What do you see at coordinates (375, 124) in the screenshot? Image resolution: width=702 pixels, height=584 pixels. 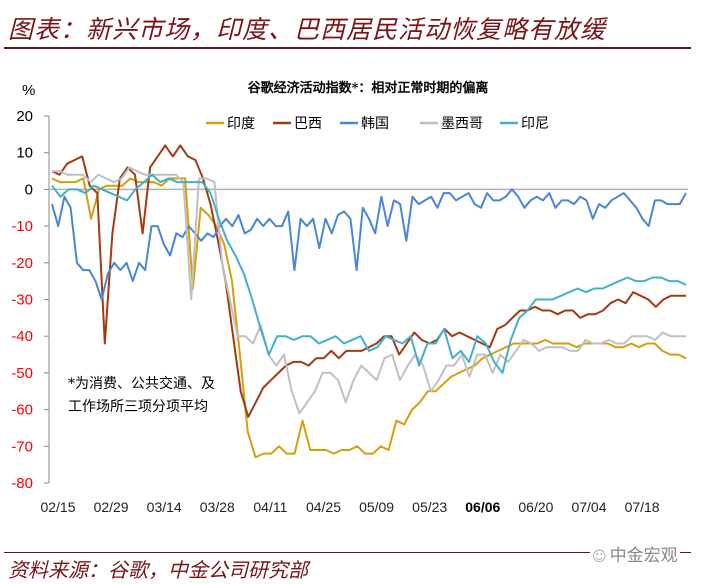 I see `legend-item: 韩国` at bounding box center [375, 124].